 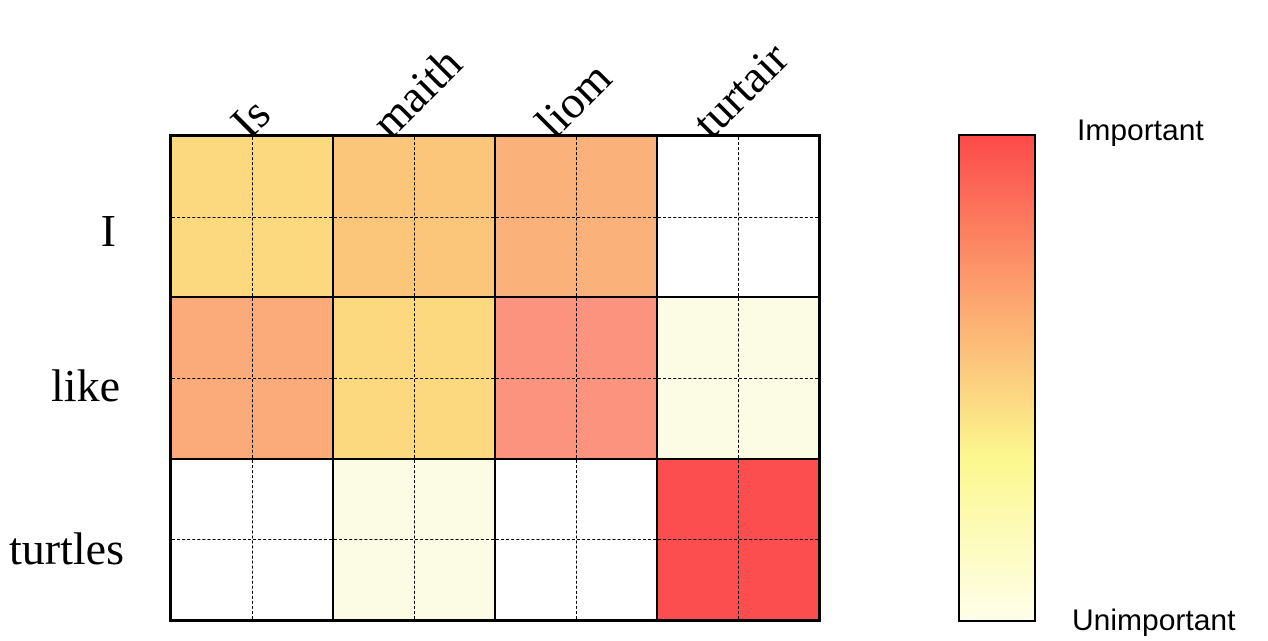 I want to click on column-label-turtair: turtair, so click(x=740, y=89).